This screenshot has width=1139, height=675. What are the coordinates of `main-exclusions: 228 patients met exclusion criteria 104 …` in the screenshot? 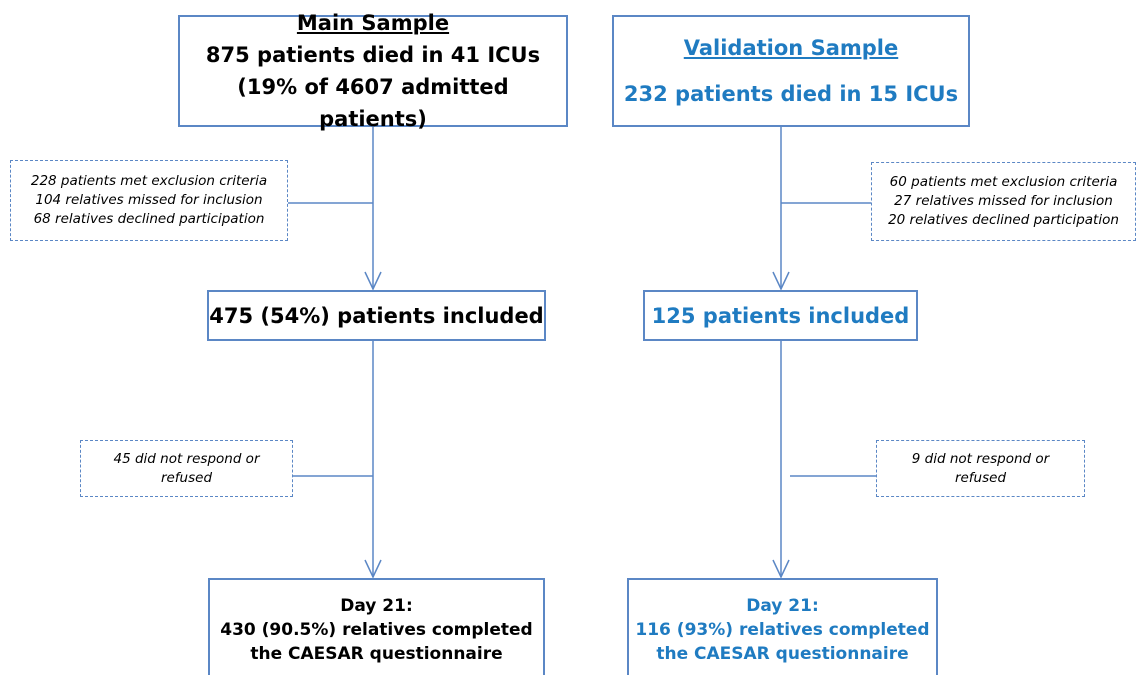 It's located at (149, 200).